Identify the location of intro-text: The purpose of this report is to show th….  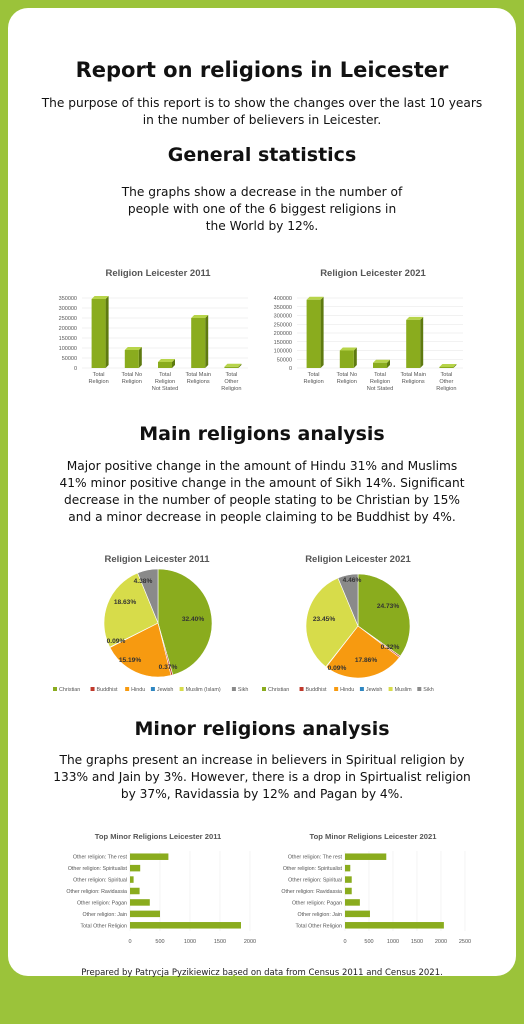
(262, 111).